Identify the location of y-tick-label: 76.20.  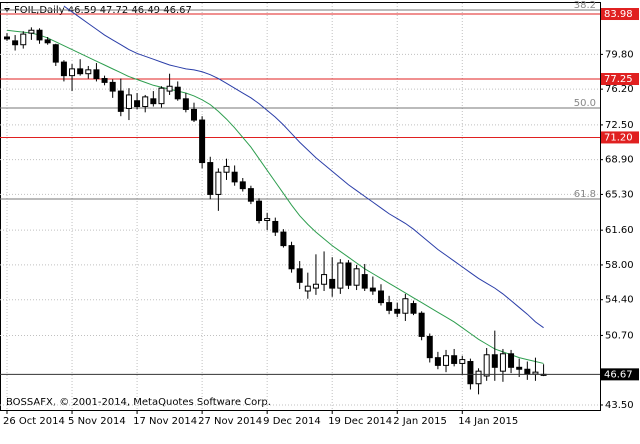
(619, 89).